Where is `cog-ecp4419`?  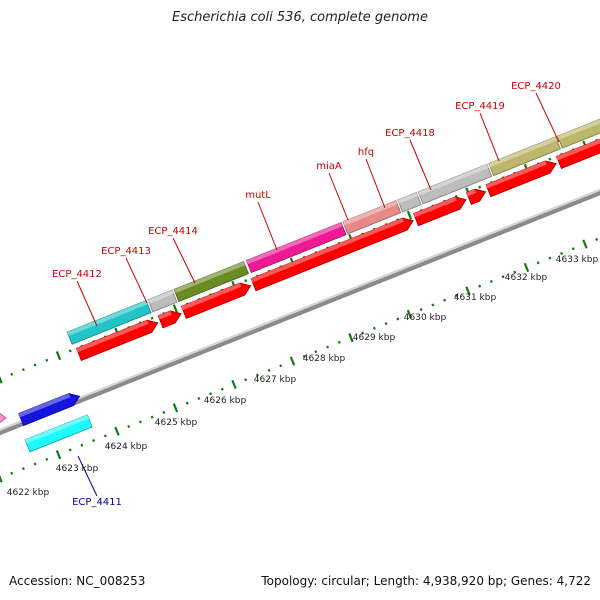 cog-ecp4419 is located at coordinates (524, 156).